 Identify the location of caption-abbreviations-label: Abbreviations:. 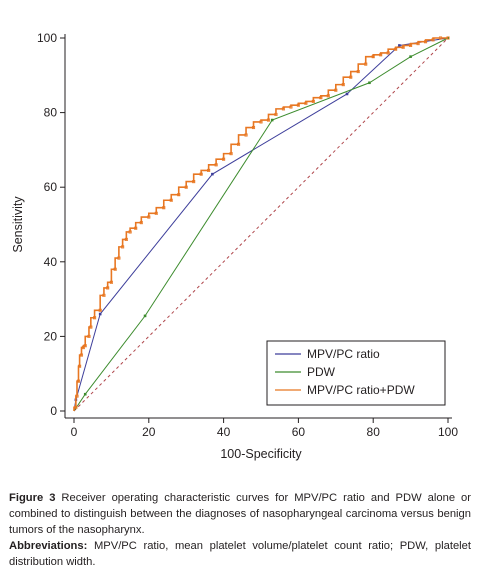
(48, 546).